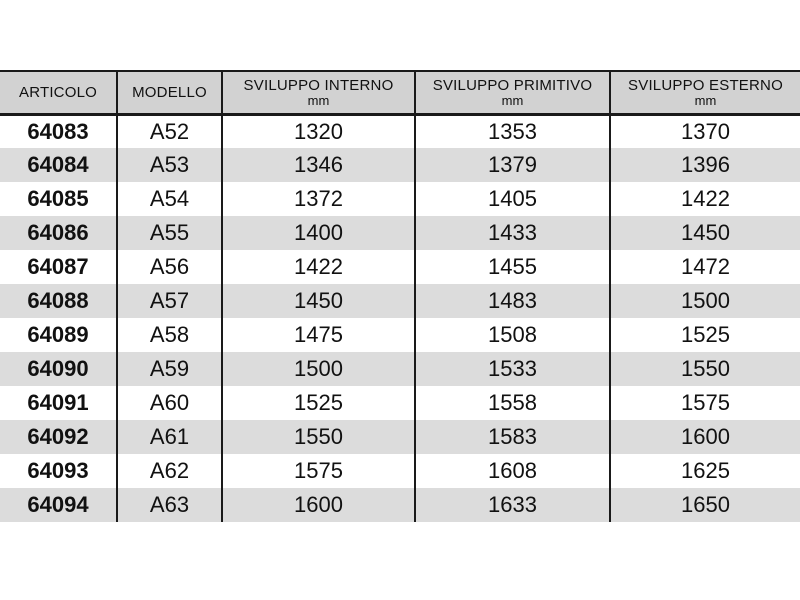 The image size is (800, 600). I want to click on table-row: 64087 A56 1422 1455 1472, so click(400, 267).